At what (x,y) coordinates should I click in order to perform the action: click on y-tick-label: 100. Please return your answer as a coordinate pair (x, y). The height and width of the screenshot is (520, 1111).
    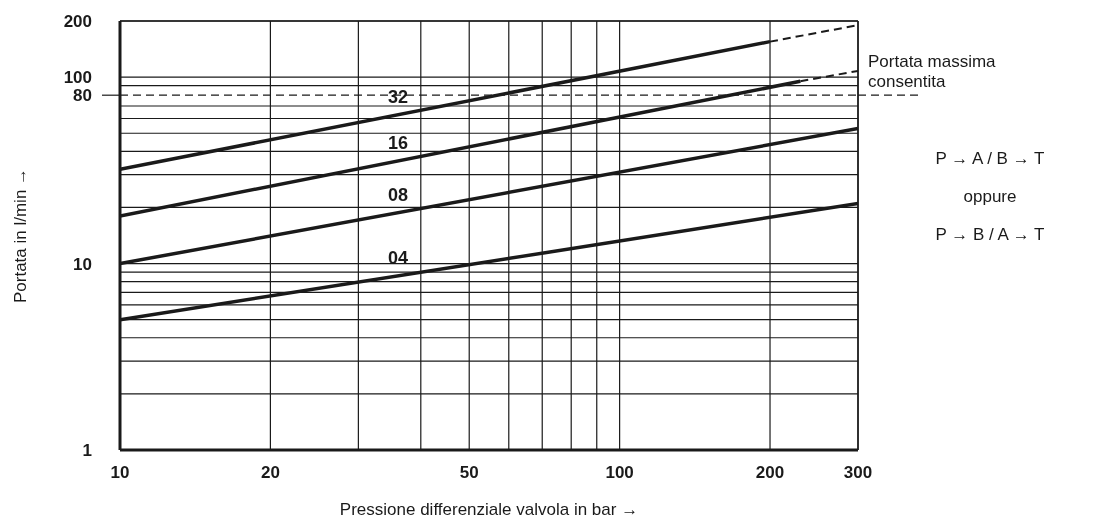
    Looking at the image, I should click on (77, 78).